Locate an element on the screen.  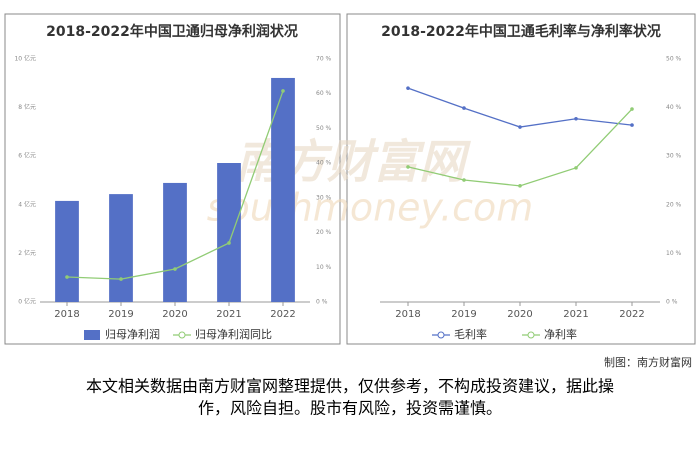
y-tick-label: 0 亿元 is located at coordinates (27, 302).